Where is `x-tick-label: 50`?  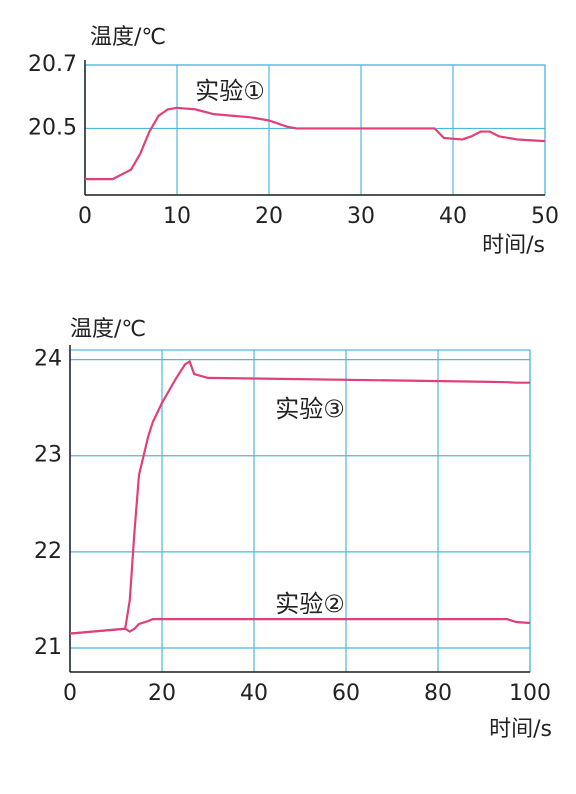 x-tick-label: 50 is located at coordinates (545, 216).